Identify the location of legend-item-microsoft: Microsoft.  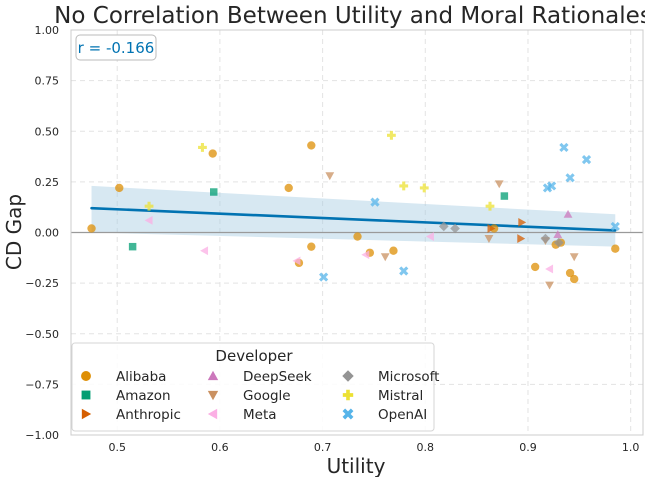
(390, 377).